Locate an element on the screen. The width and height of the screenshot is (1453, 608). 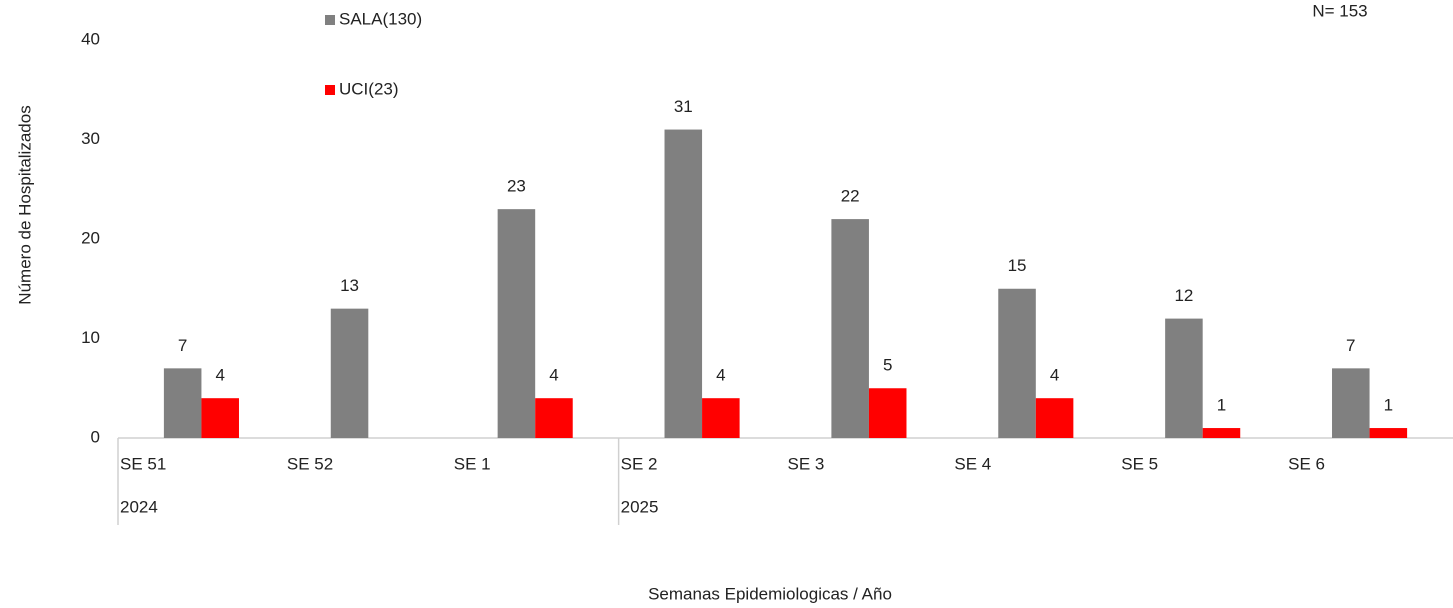
x-tick-label: SE 51 is located at coordinates (143, 463).